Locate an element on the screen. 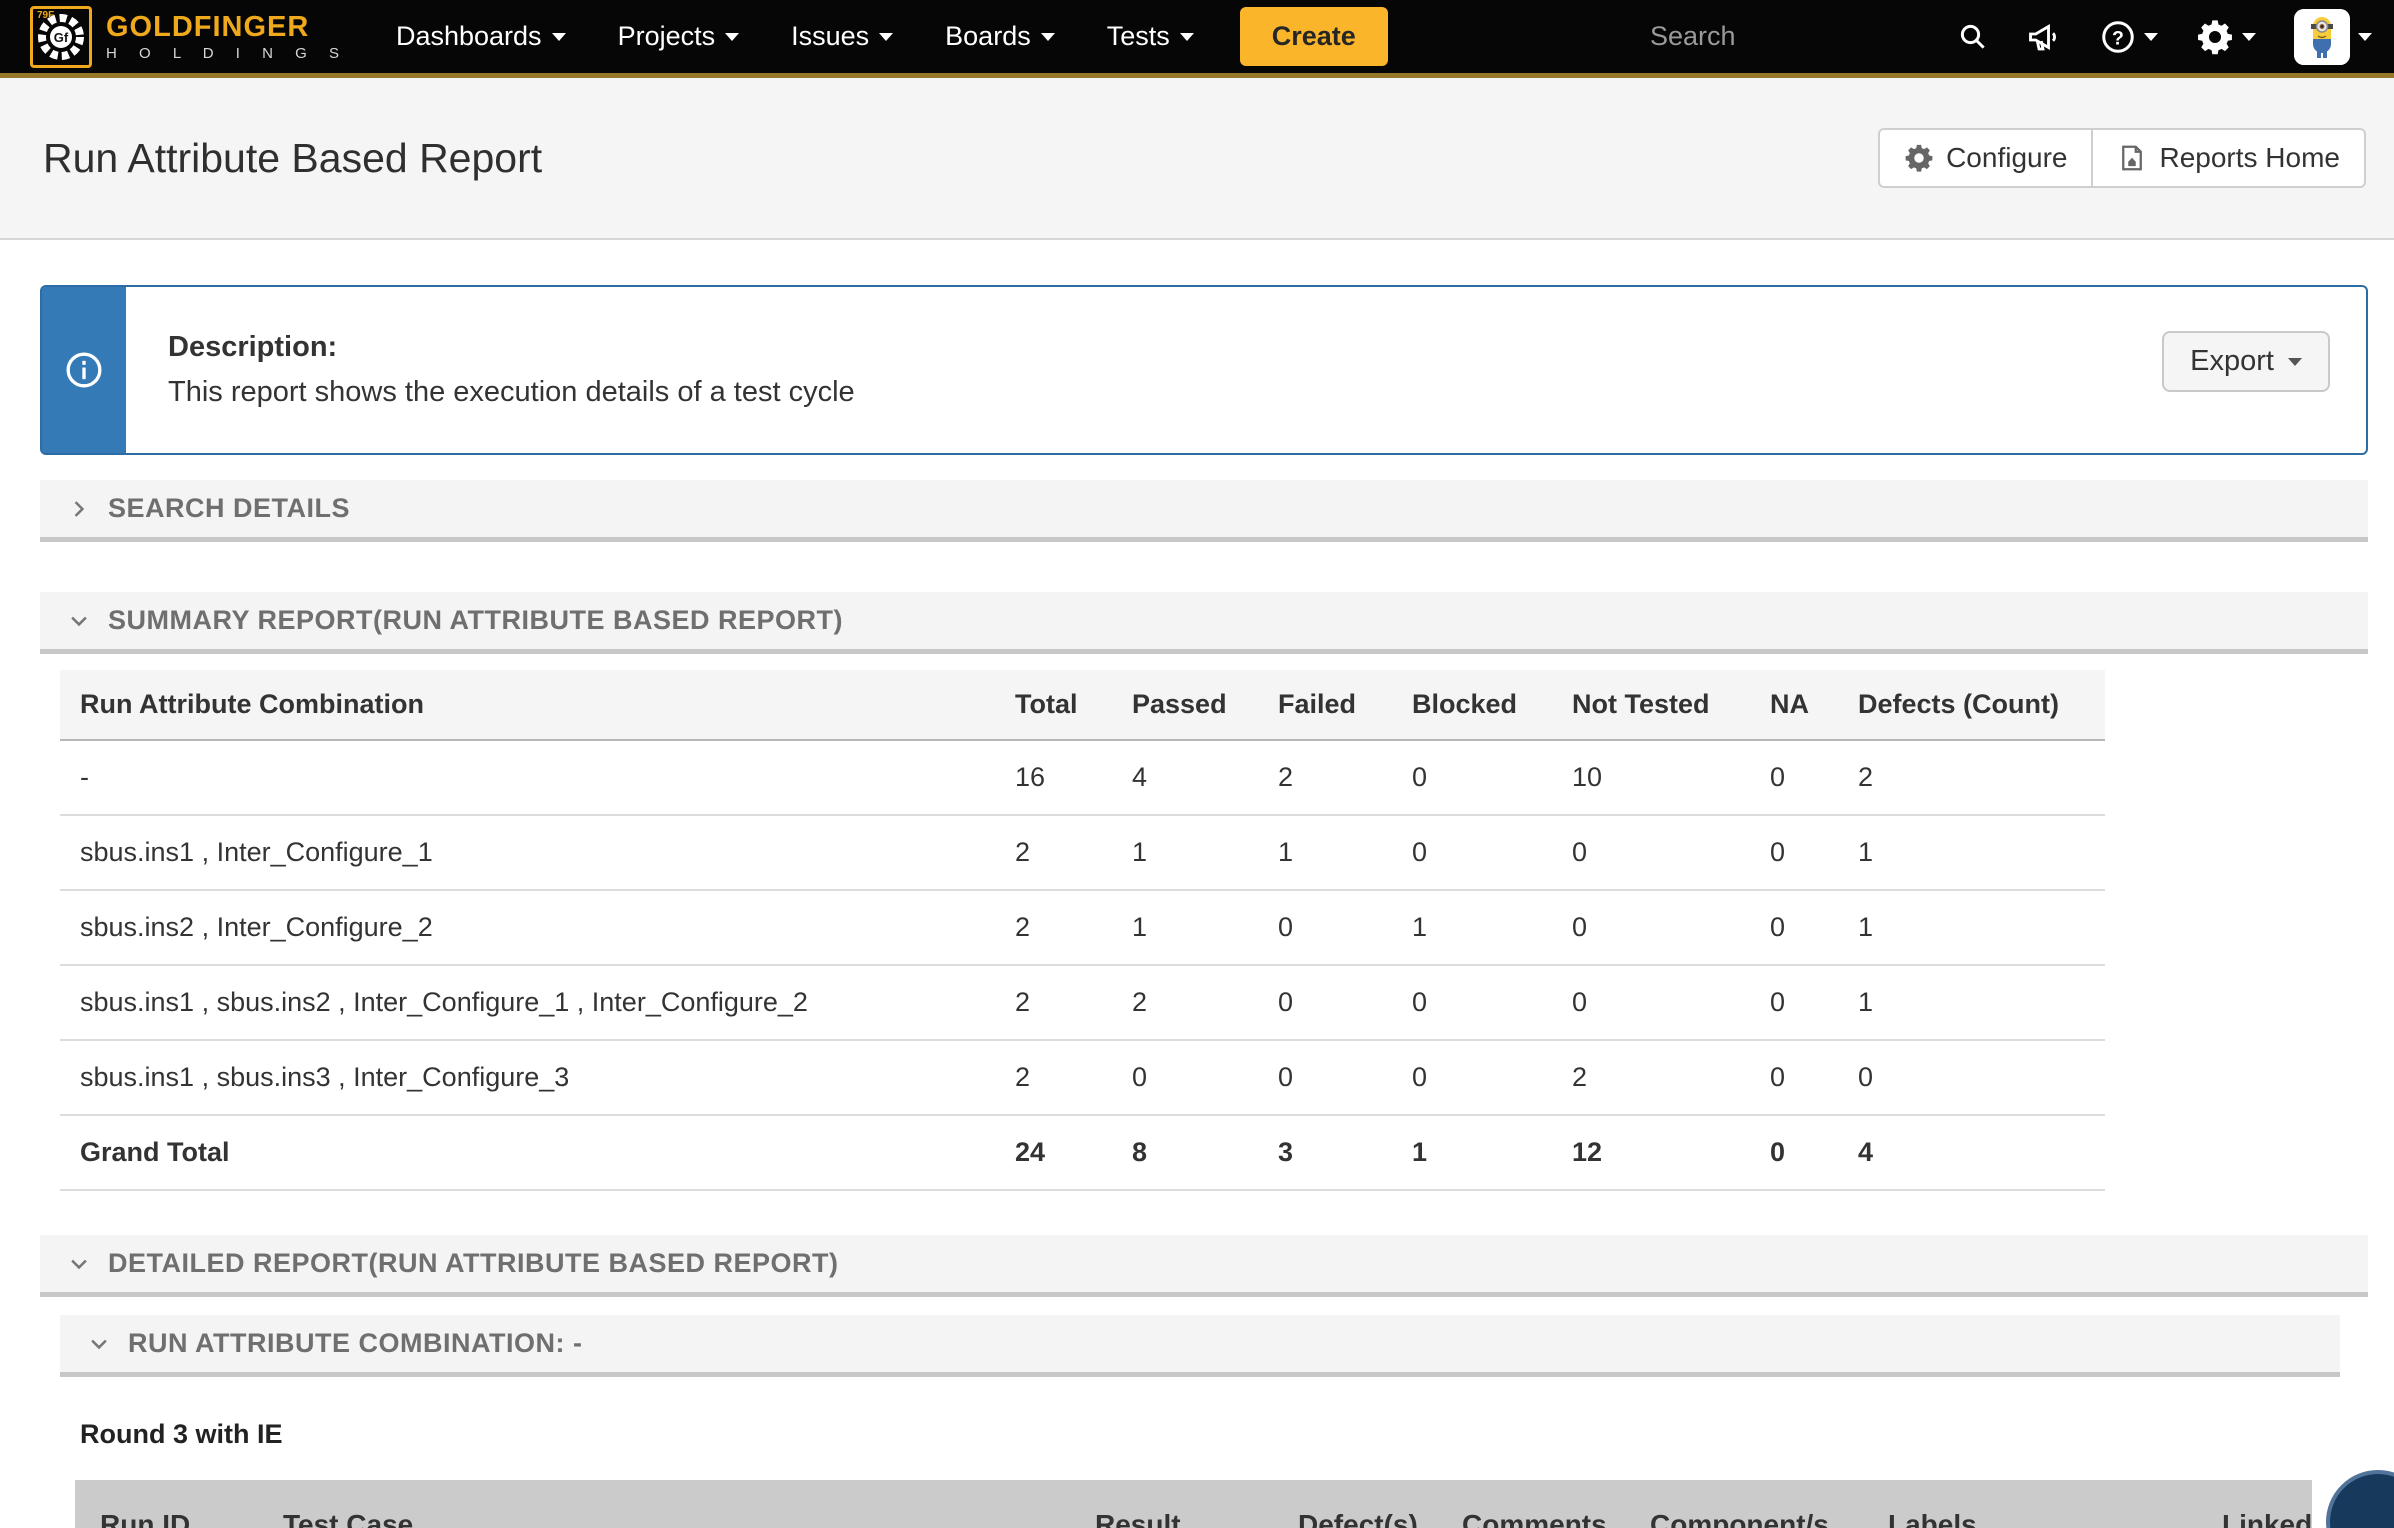 This screenshot has width=2394, height=1528. company-logo: 79F Gf is located at coordinates (61, 36).